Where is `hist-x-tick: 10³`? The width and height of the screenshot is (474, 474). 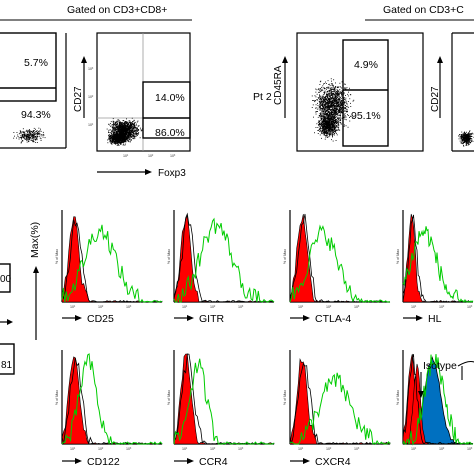 hist-x-tick: 10³ is located at coordinates (470, 307).